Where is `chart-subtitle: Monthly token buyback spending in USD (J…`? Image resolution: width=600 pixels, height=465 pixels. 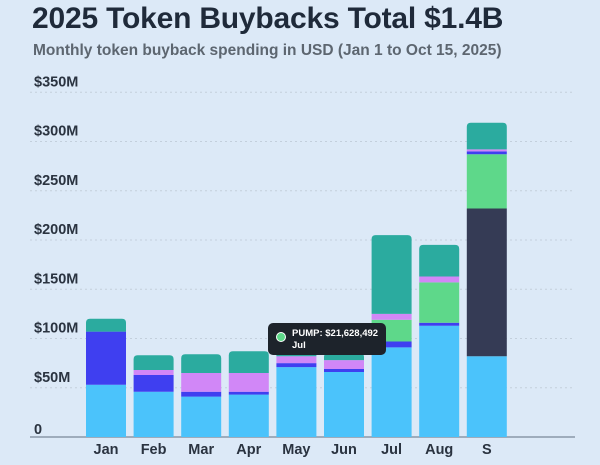 chart-subtitle: Monthly token buyback spending in USD (J… is located at coordinates (267, 50).